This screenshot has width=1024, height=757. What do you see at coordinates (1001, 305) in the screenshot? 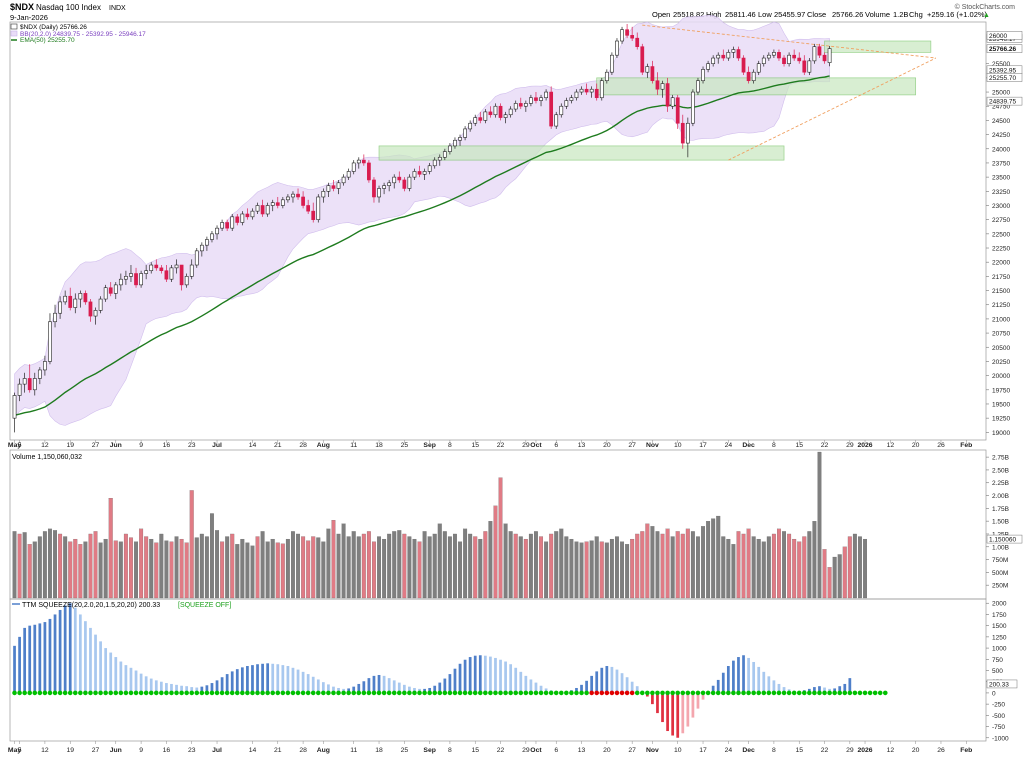
I see `price-tick-label: 21250` at bounding box center [1001, 305].